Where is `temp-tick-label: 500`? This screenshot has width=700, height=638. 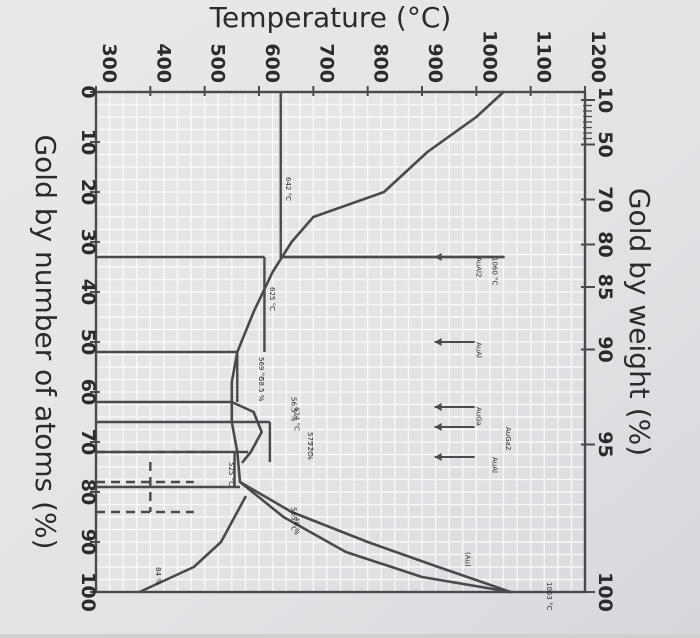 temp-tick-label: 500 is located at coordinates (218, 63).